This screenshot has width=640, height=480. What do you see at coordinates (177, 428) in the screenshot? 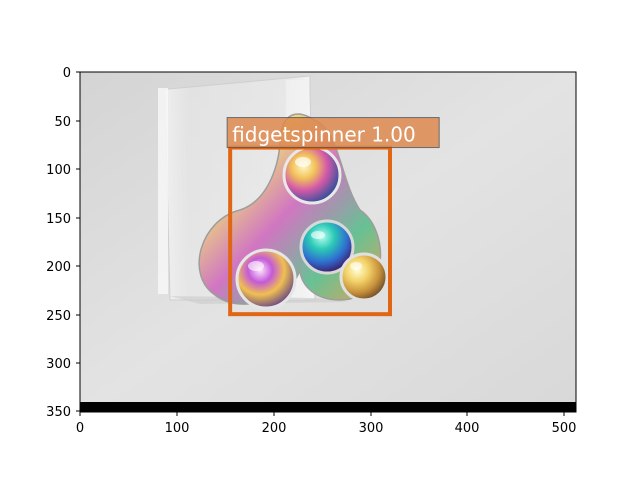
I see `x-tick-label: 100` at bounding box center [177, 428].